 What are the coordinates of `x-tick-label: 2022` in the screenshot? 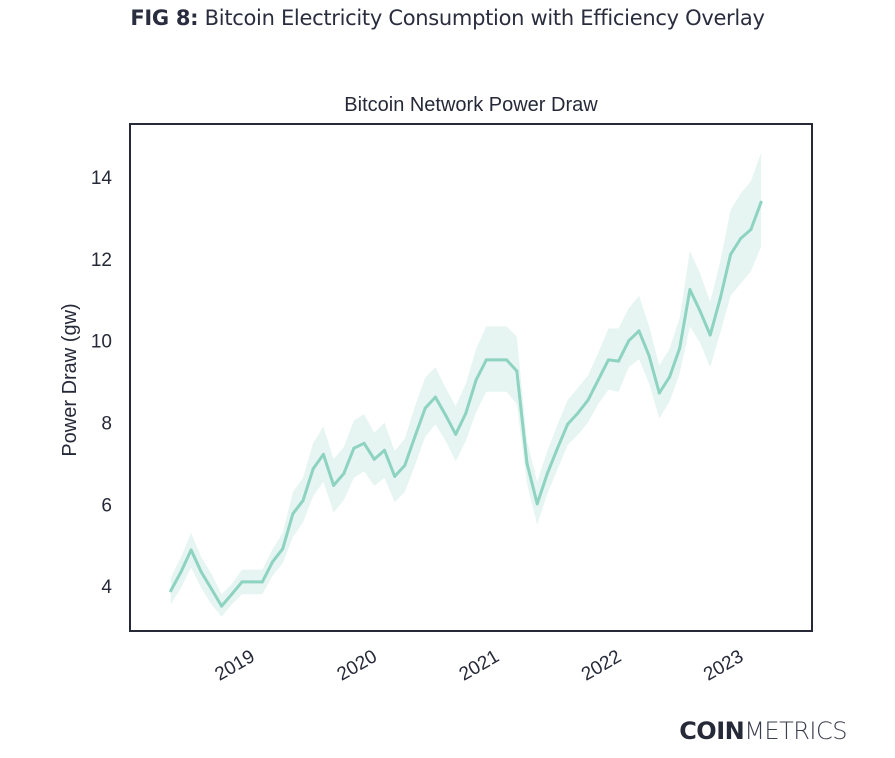 It's located at (601, 665).